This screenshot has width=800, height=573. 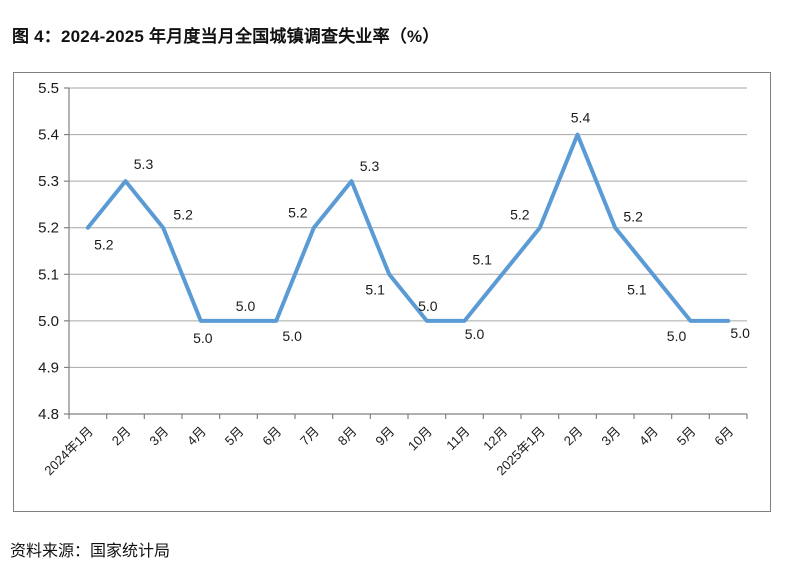 I want to click on y-tick-label: 5.4, so click(x=48, y=135).